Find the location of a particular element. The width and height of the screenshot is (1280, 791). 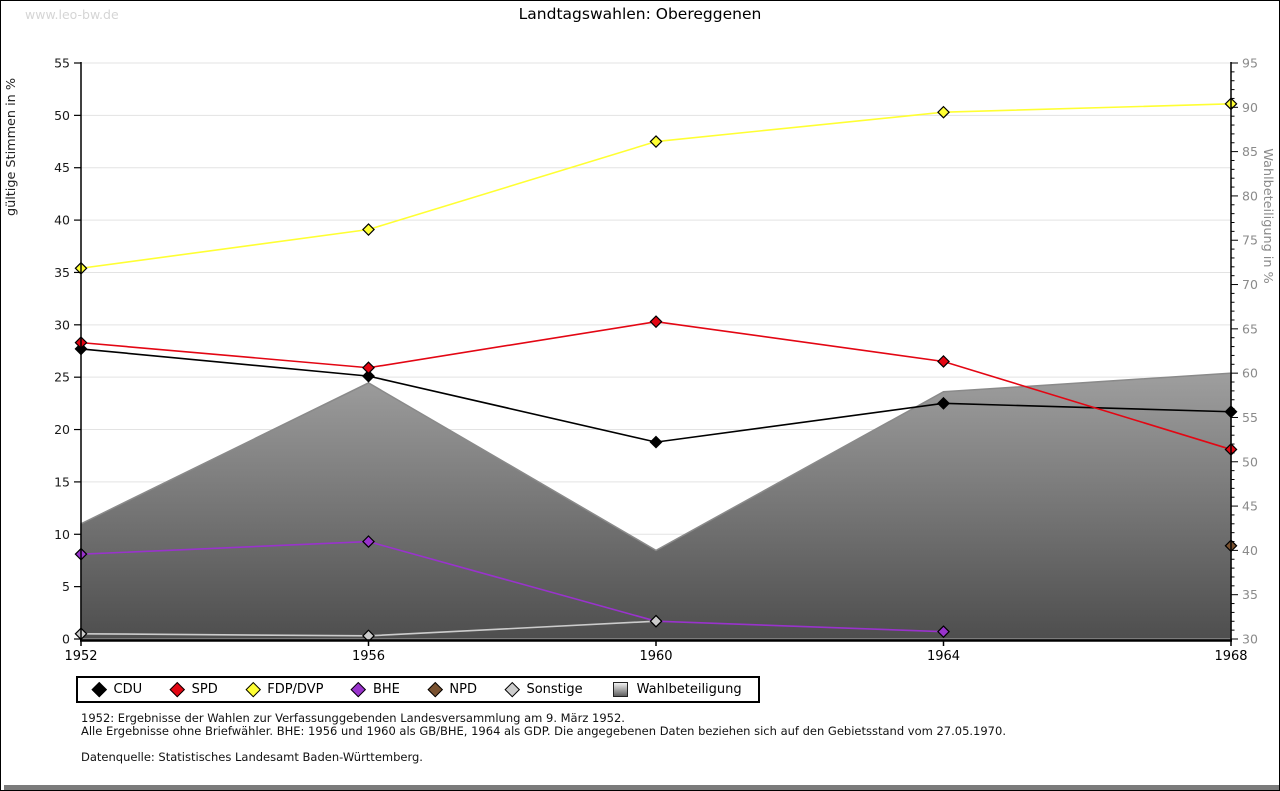

legend-item-npd: NPD is located at coordinates (452, 689).